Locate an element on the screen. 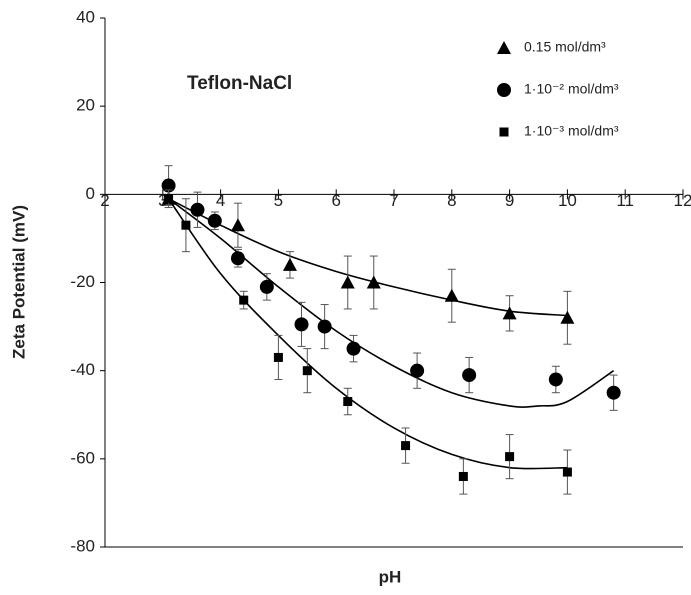 This screenshot has height=595, width=691. legend-label: 1·10⁻² mol/dm³ is located at coordinates (571, 89).